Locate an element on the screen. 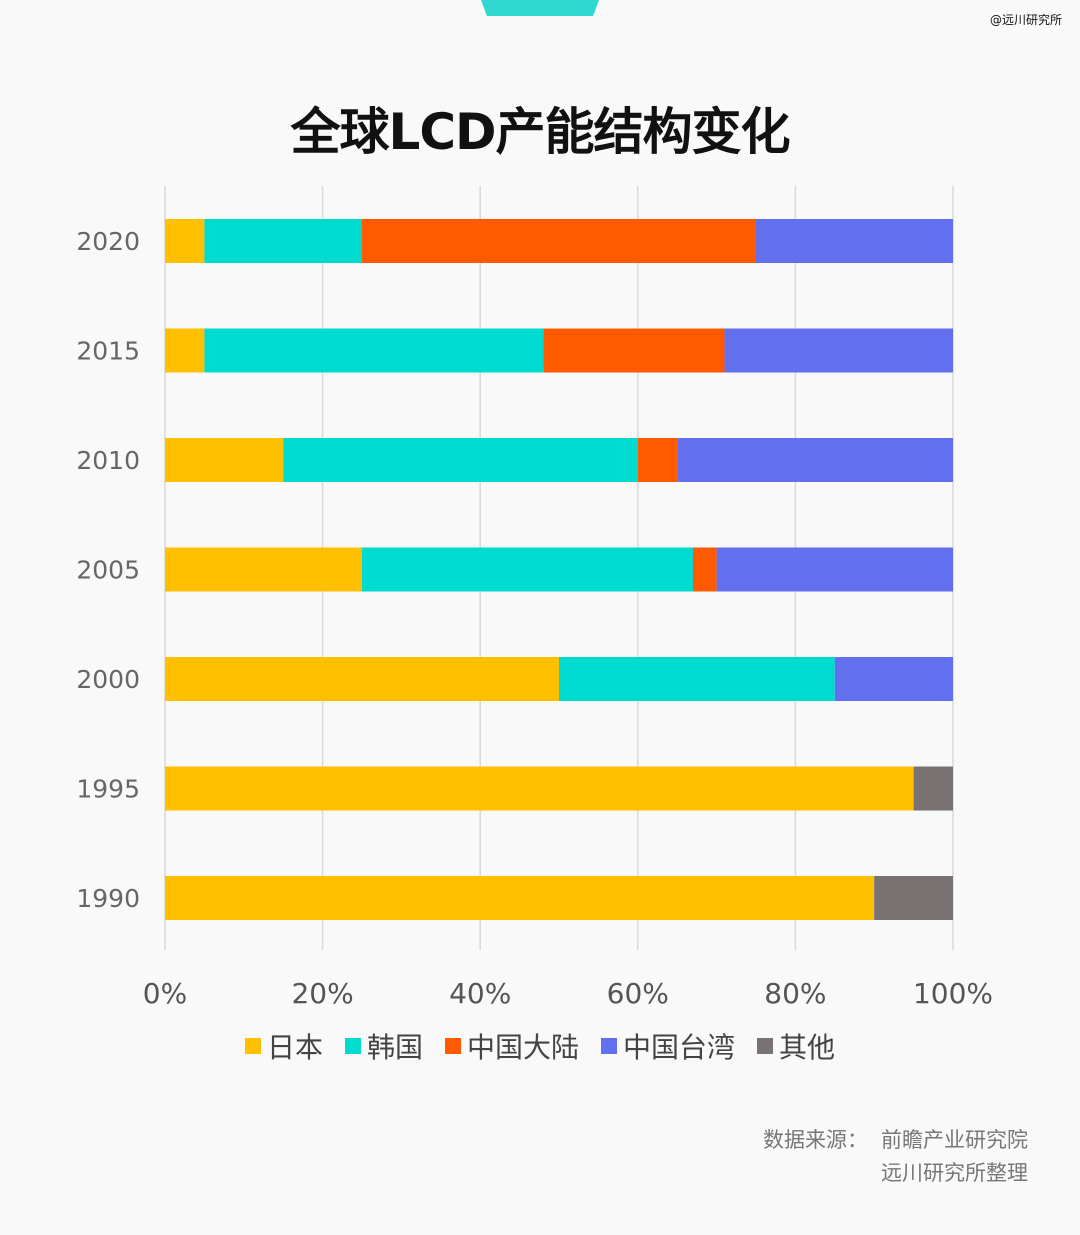 The image size is (1080, 1235). legend-item: 中国台湾 is located at coordinates (668, 1046).